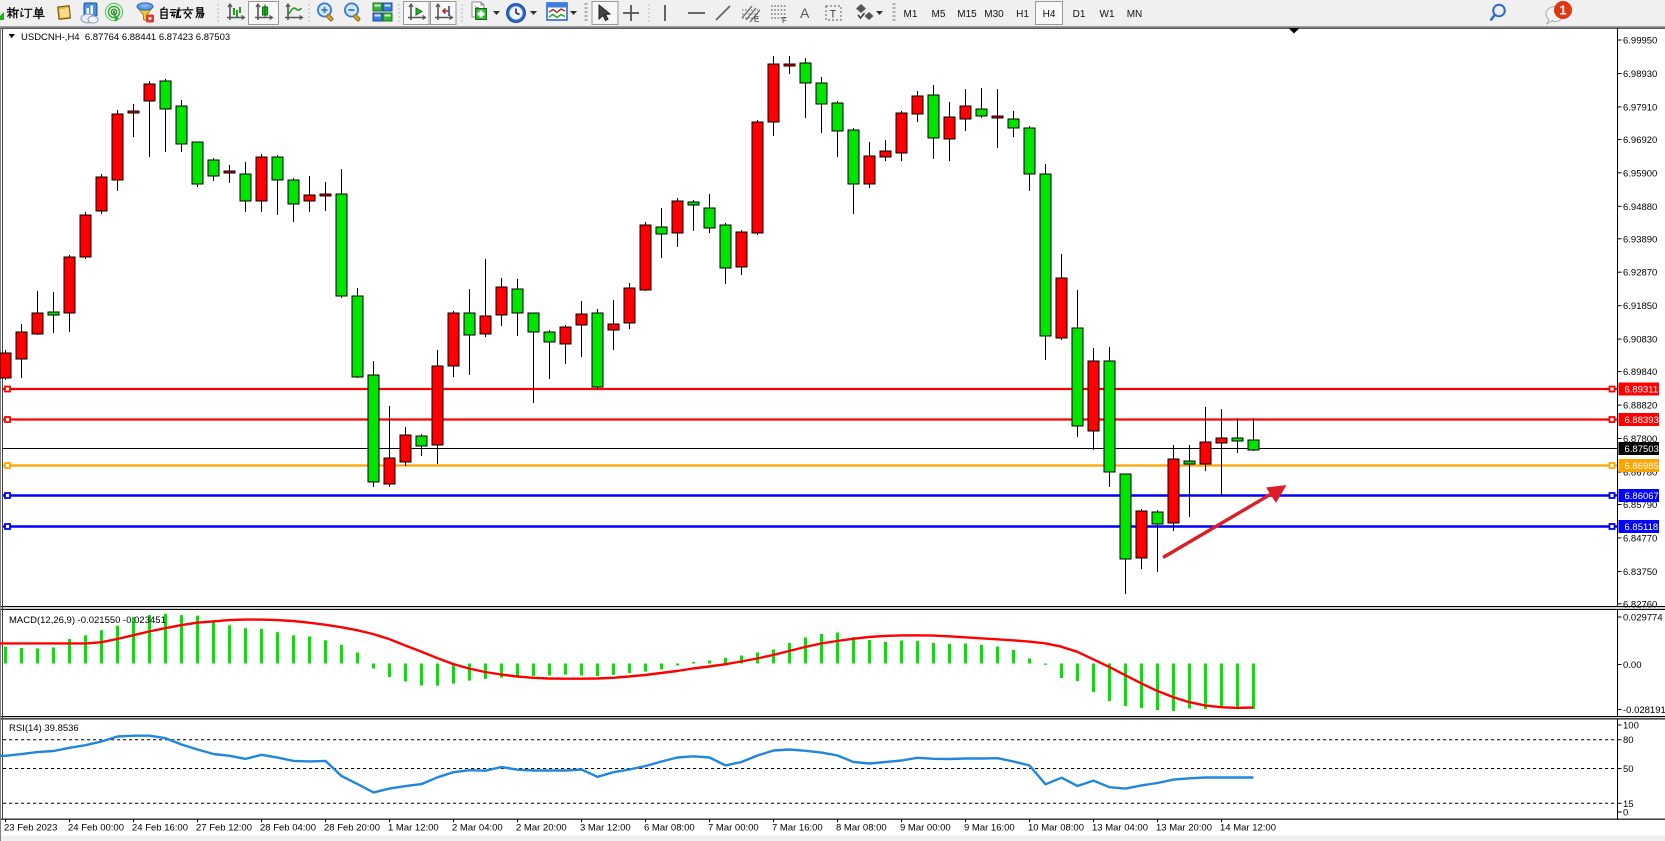 This screenshot has height=841, width=1665. I want to click on svg-text: 0.029774, so click(1643, 618).